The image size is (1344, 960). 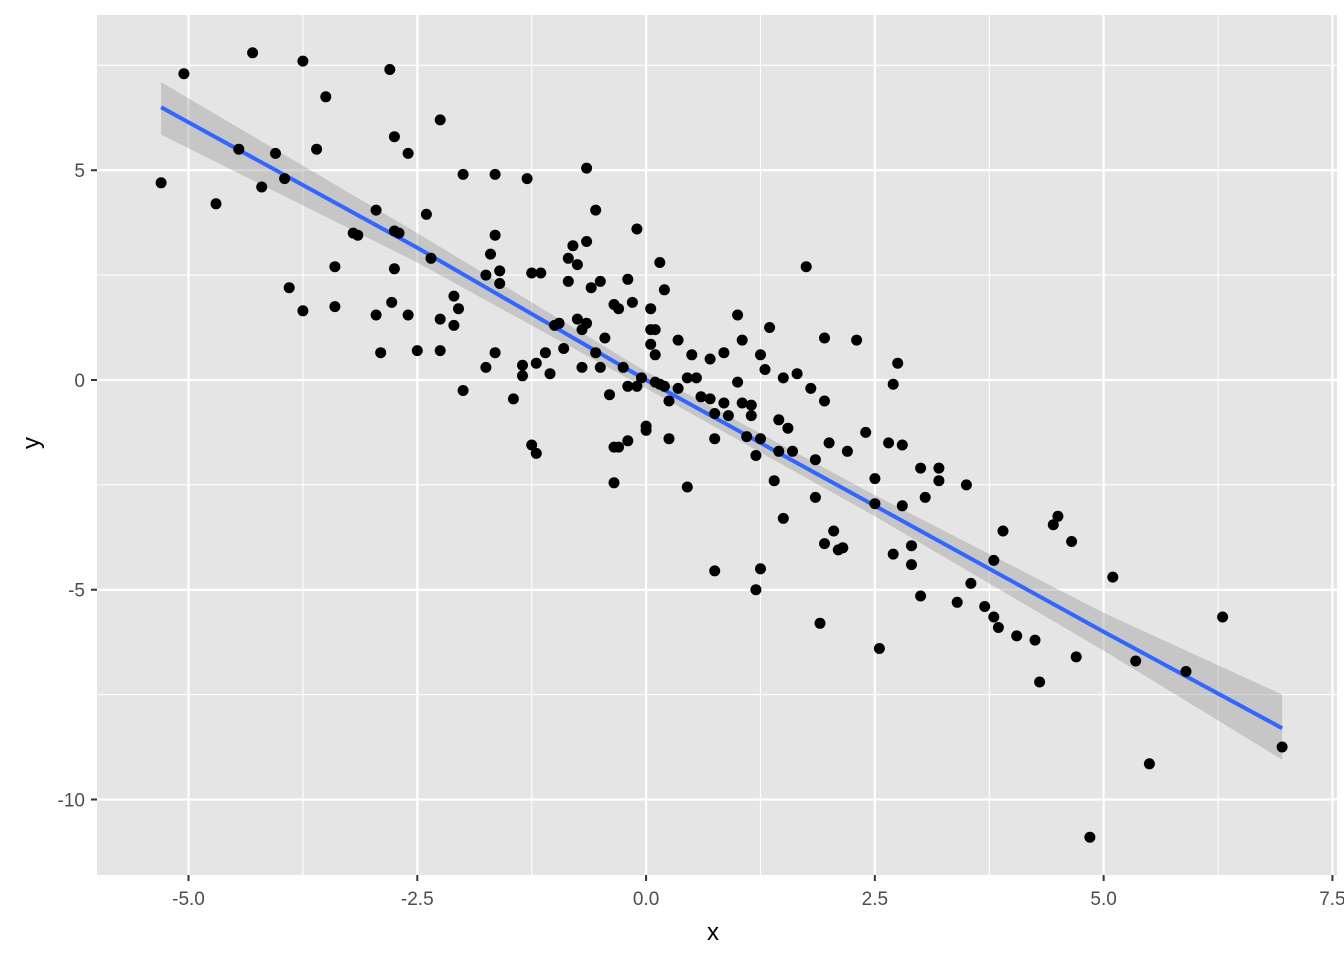 I want to click on x-axis-ticks: -5.0 -2.5 0.0 2.5 5.0 7.5, so click(x=758, y=892).